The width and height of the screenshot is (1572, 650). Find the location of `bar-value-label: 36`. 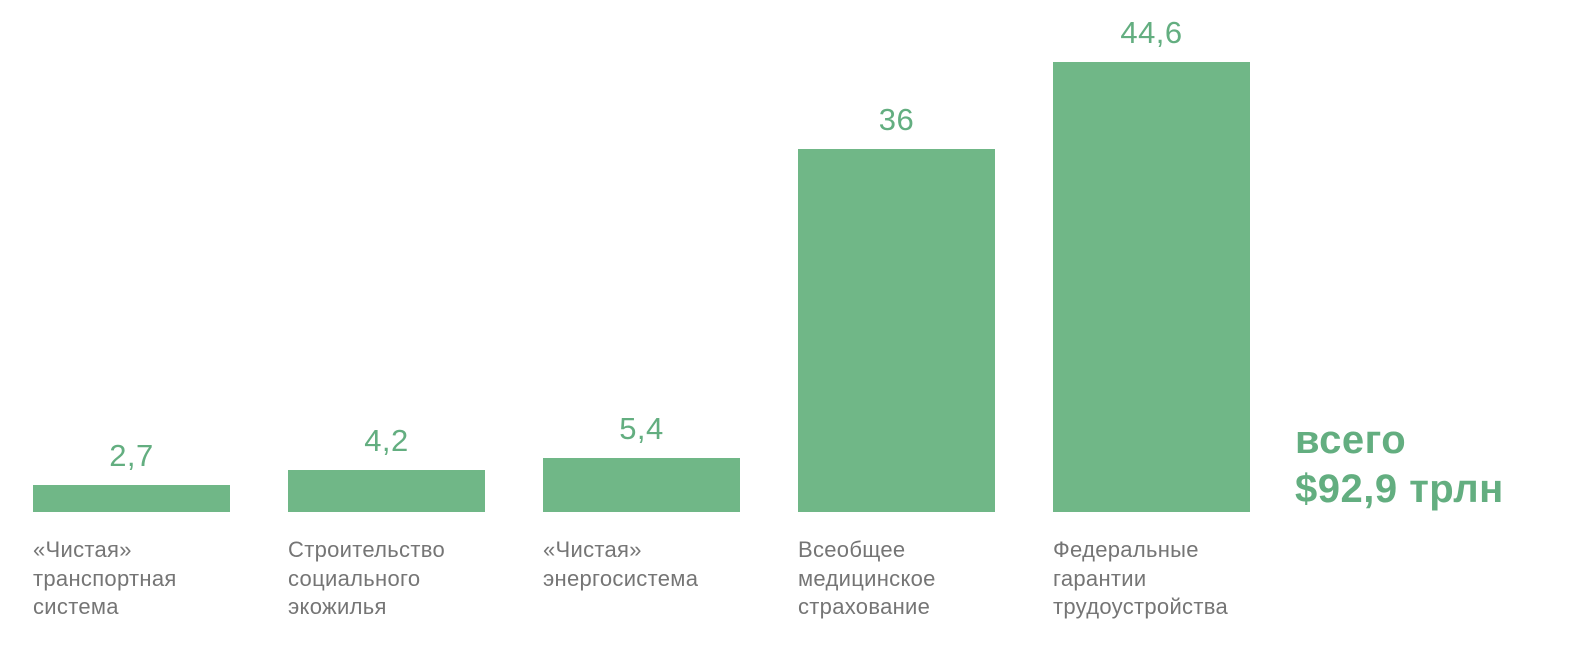

bar-value-label: 36 is located at coordinates (896, 119).